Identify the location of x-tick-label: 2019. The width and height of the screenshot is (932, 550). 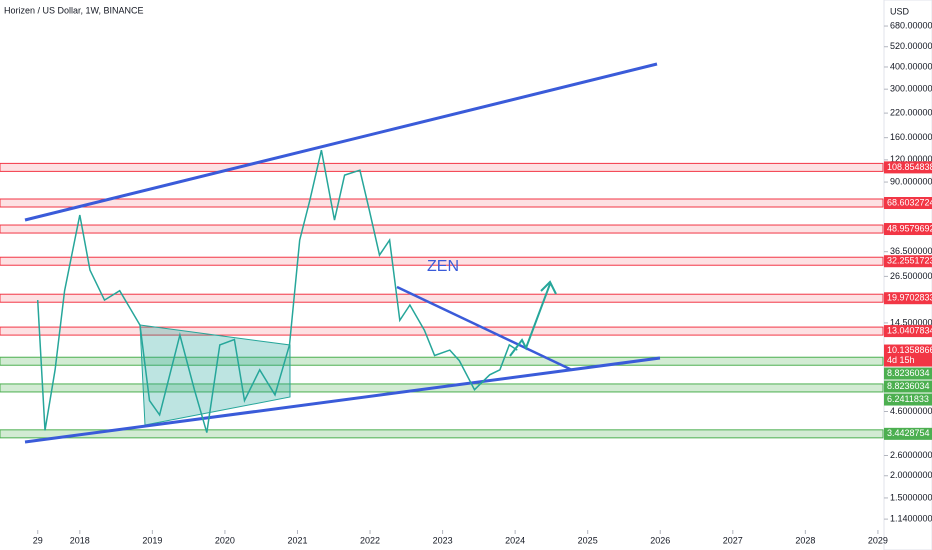
(152, 540).